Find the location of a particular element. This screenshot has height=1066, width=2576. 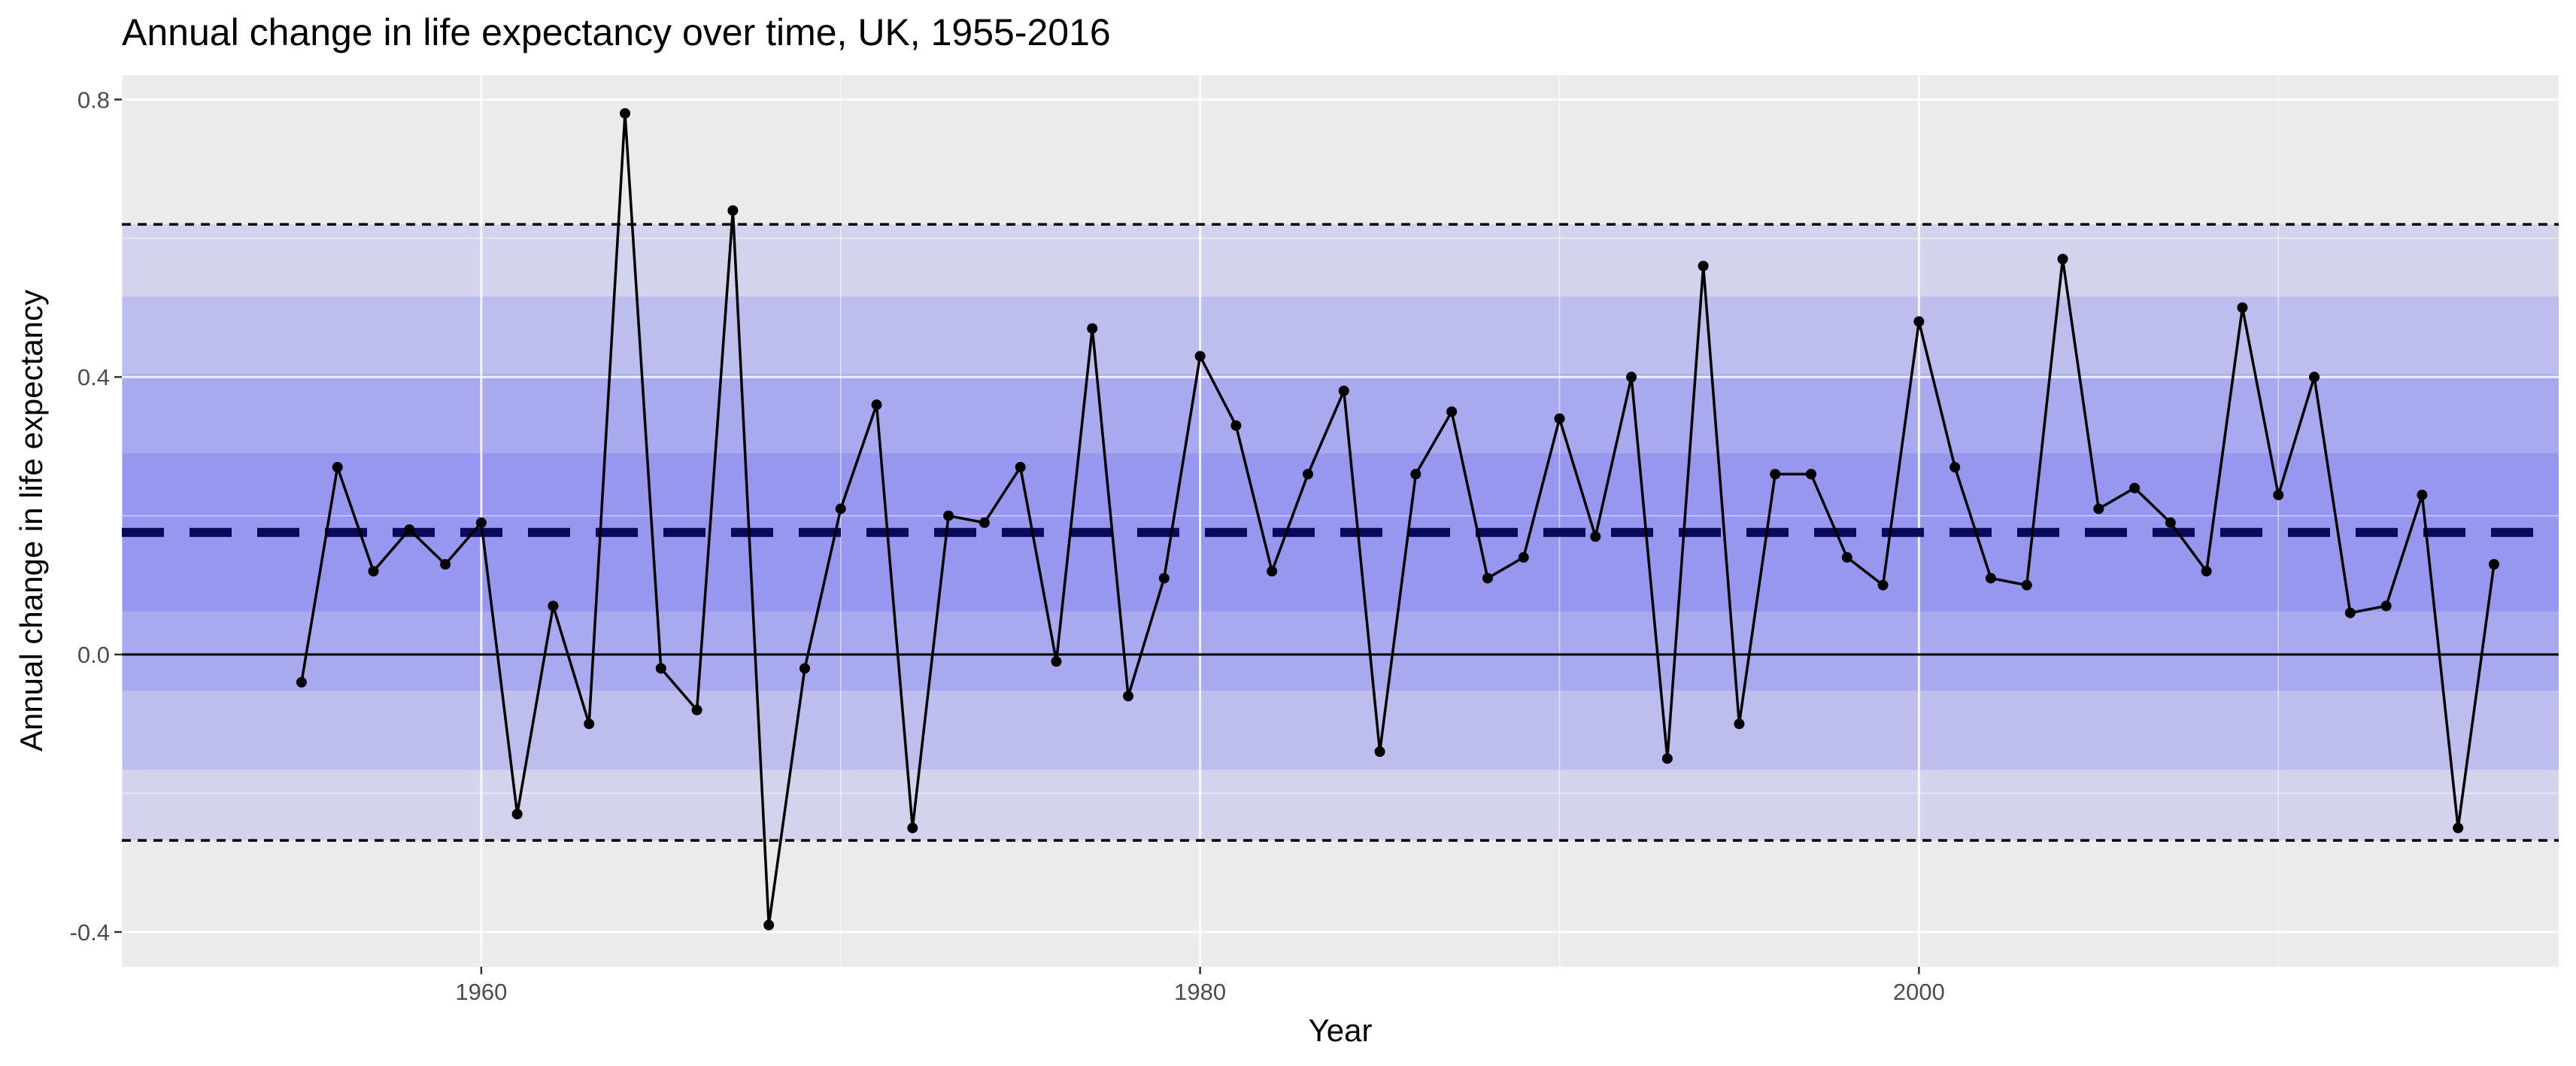

y-axis: -0.4 0.0 0.4 0.8 is located at coordinates (96, 517).